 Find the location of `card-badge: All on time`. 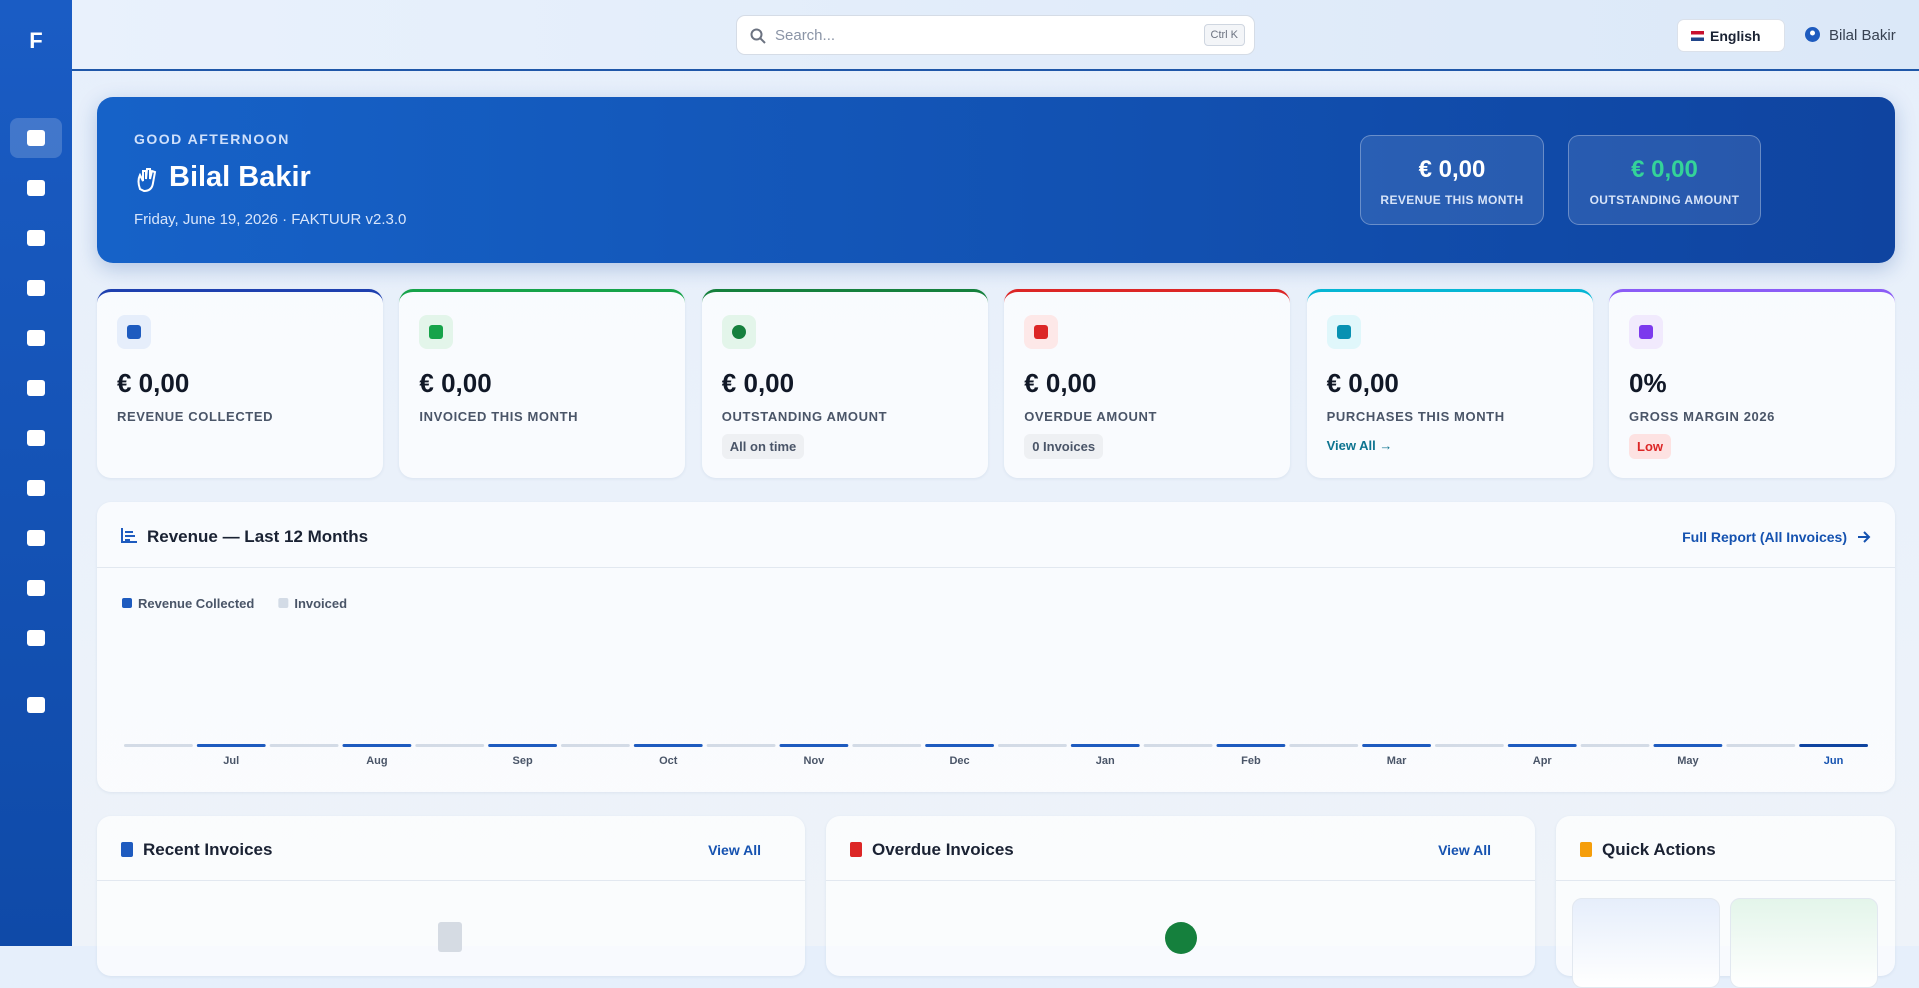

card-badge: All on time is located at coordinates (763, 446).